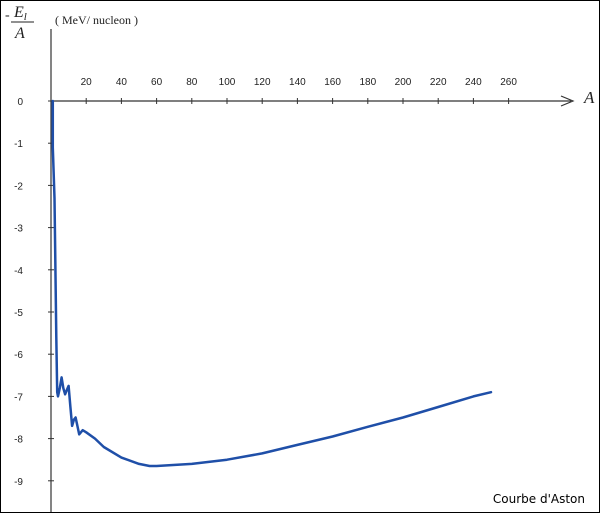 This screenshot has width=600, height=513. I want to click on y-tick-label: -6, so click(18, 355).